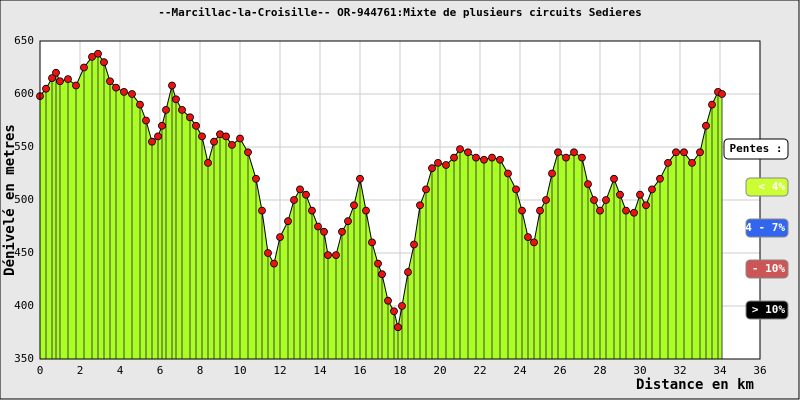  Describe the element at coordinates (24, 358) in the screenshot. I see `y-tick-label: 350` at that location.